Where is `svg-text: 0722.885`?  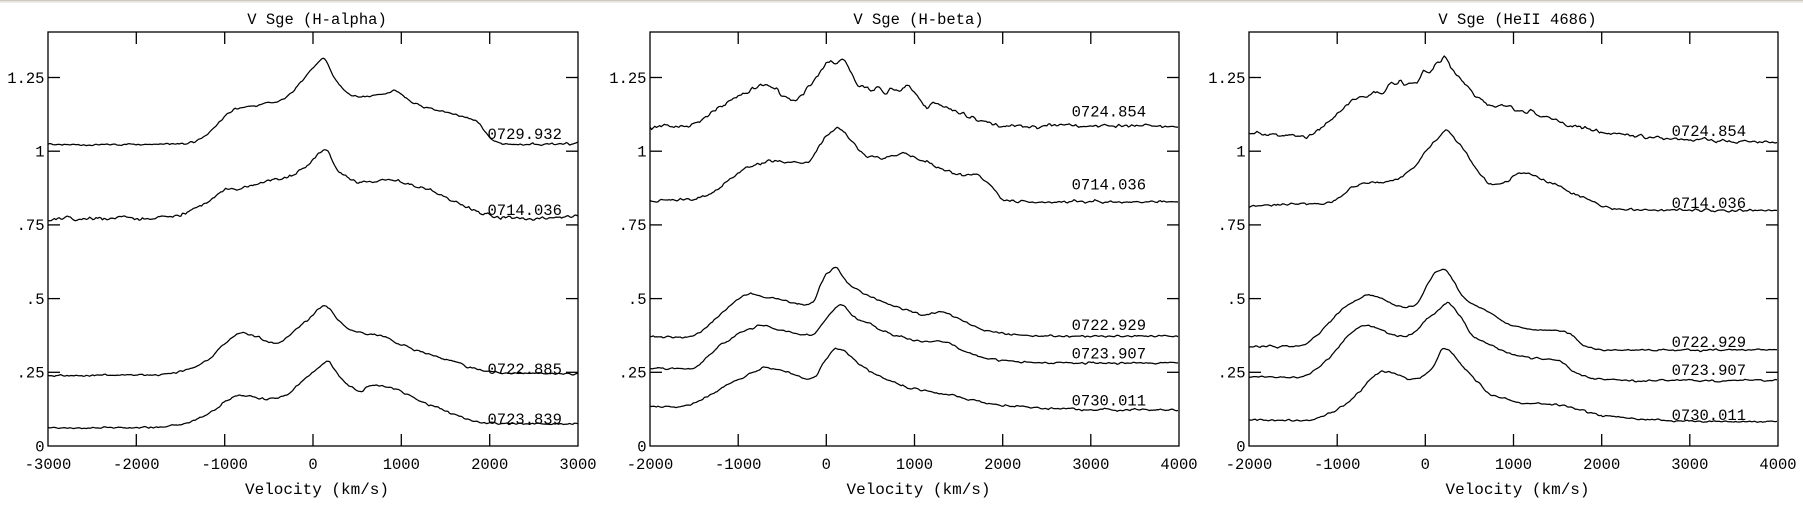
svg-text: 0722.885 is located at coordinates (525, 370).